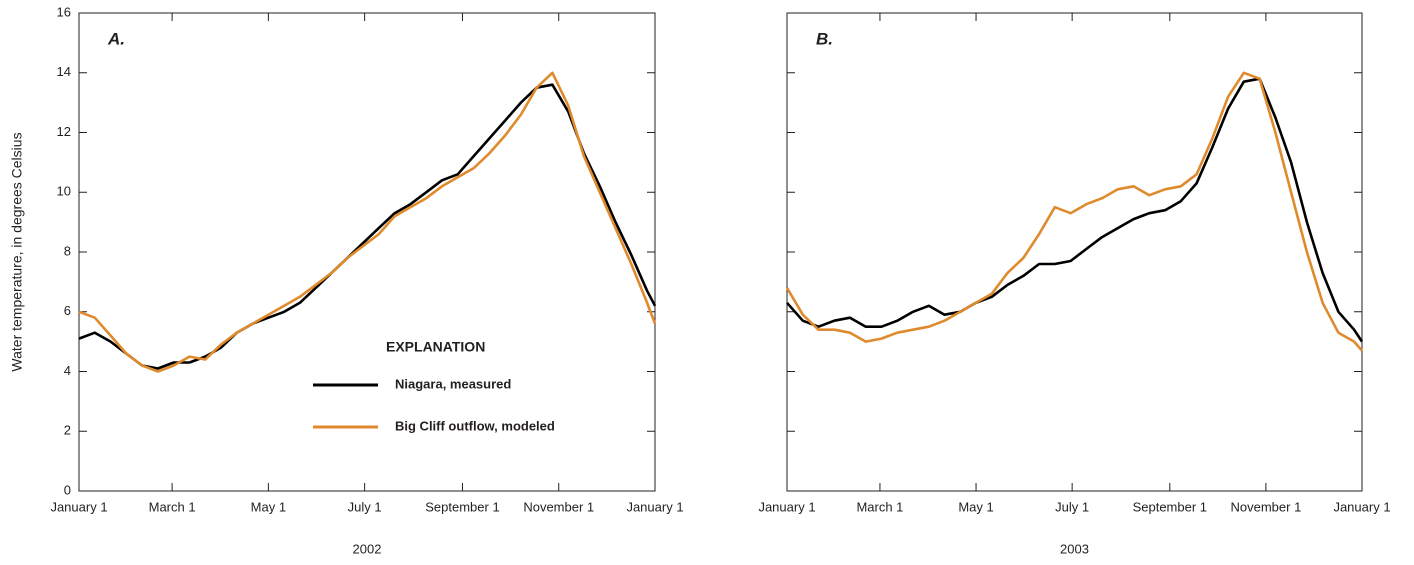  What do you see at coordinates (17, 251) in the screenshot?
I see `y-axis-label: Water temperature, in degrees Celsius` at bounding box center [17, 251].